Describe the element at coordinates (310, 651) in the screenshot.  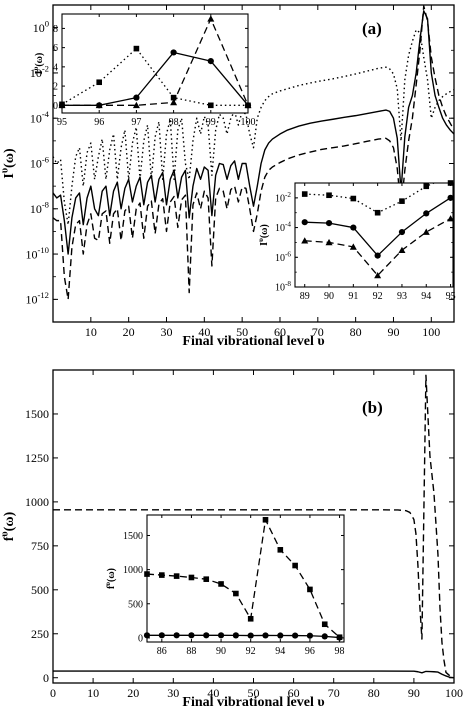
I see `b-inset-xtick-label: 96` at that location.